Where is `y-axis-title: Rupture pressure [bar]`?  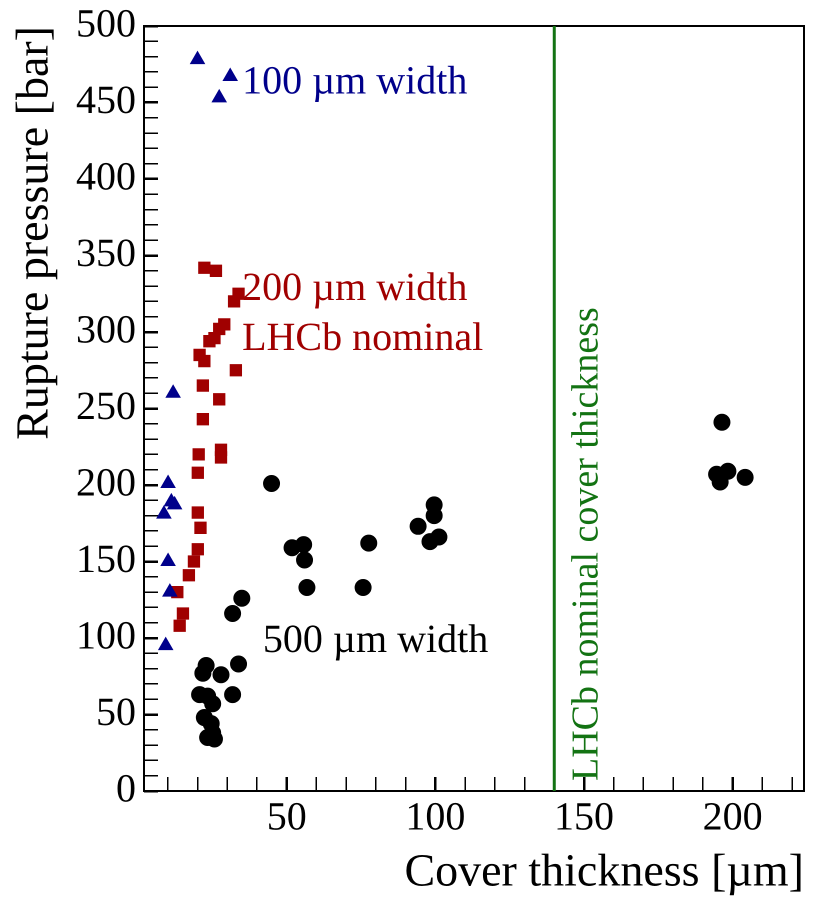
y-axis-title: Rupture pressure [bar] is located at coordinates (32, 233).